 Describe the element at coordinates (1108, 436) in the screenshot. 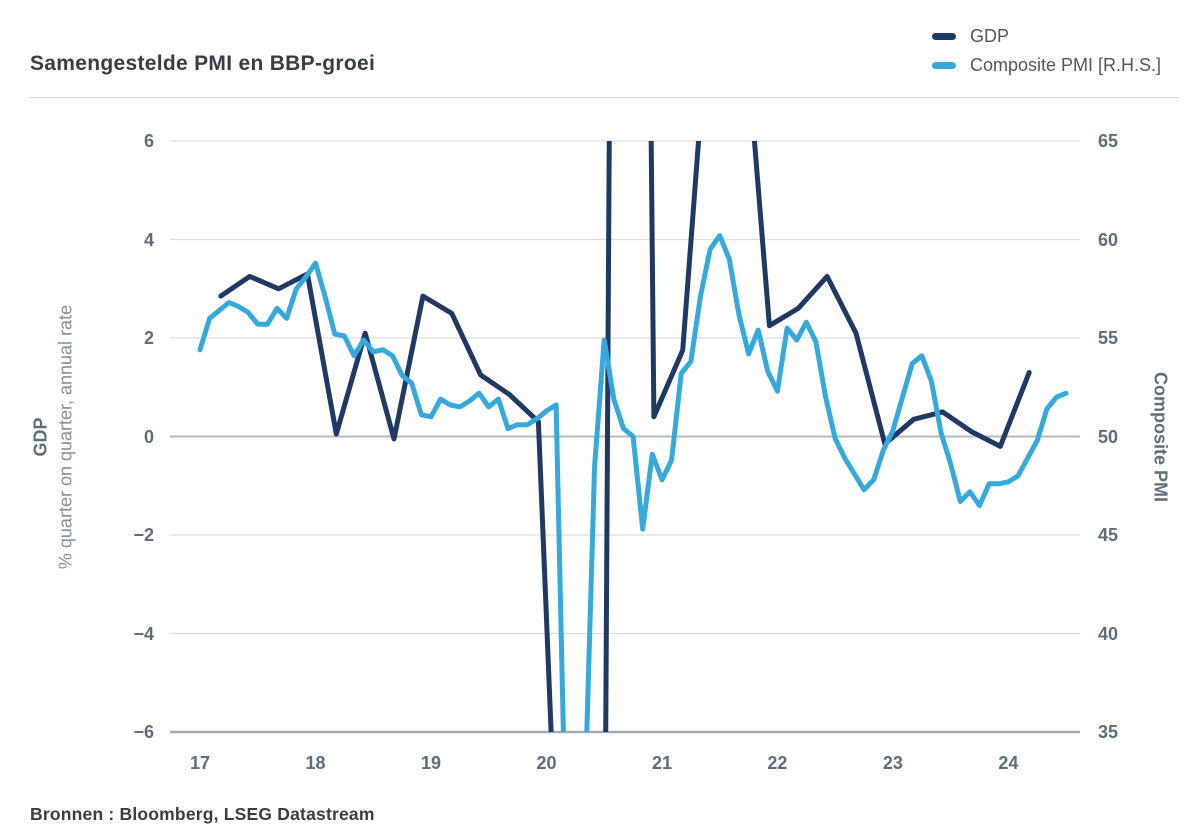

I see `right-axis-tick-label: 50` at that location.